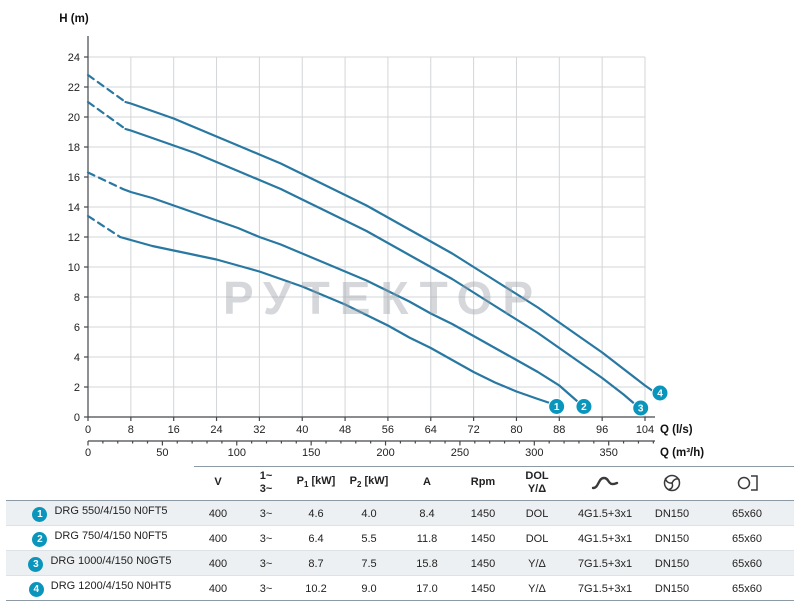 Image resolution: width=800 pixels, height=605 pixels. What do you see at coordinates (104, 226) in the screenshot?
I see `curve-1-dashed` at bounding box center [104, 226].